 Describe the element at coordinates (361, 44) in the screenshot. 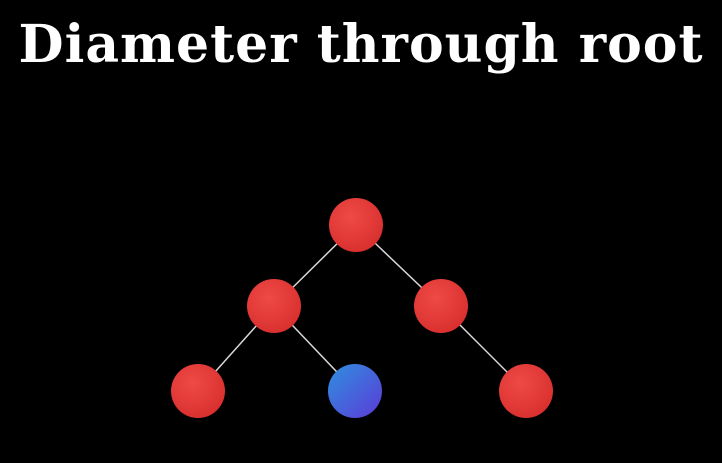

I see `page-title: Diameter through root` at that location.